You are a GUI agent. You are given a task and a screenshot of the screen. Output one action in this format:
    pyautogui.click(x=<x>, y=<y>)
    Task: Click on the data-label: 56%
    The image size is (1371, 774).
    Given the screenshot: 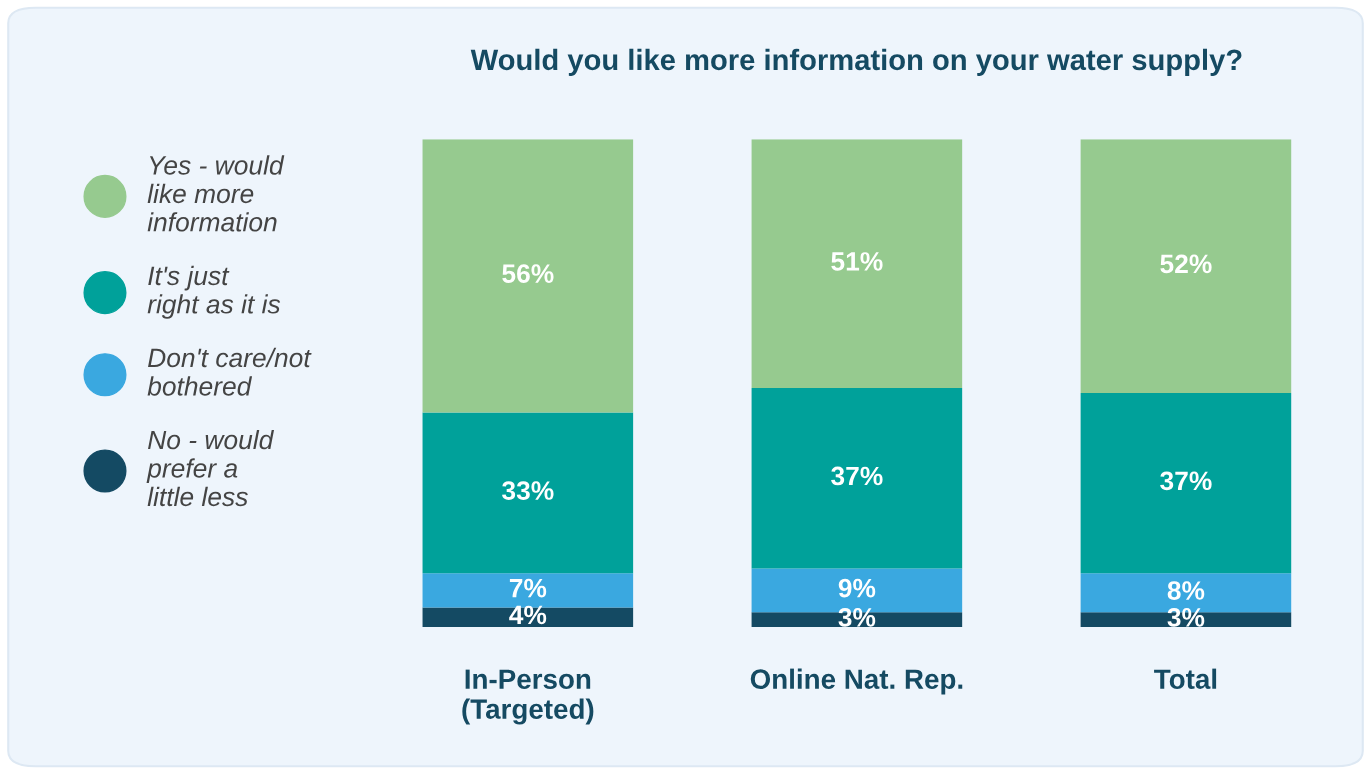 What is the action you would take?
    pyautogui.click(x=528, y=273)
    